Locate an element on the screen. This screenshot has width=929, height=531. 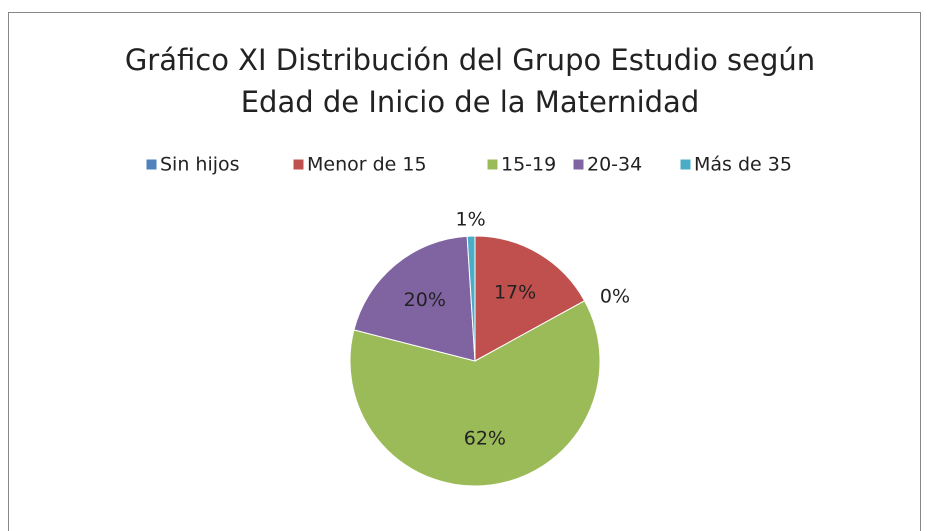
data-label: 0% is located at coordinates (615, 297).